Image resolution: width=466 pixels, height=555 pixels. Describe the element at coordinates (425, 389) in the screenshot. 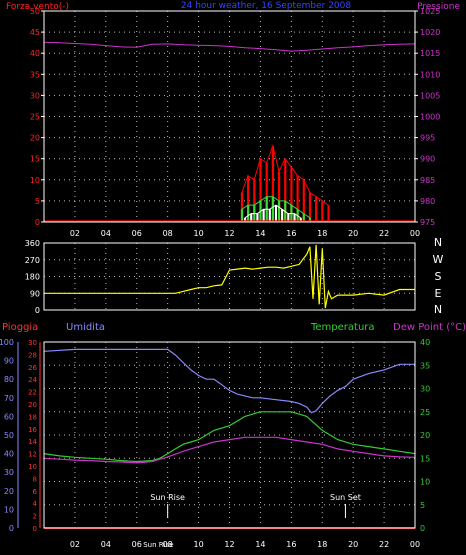

I see `temperature-tick: 30` at that location.